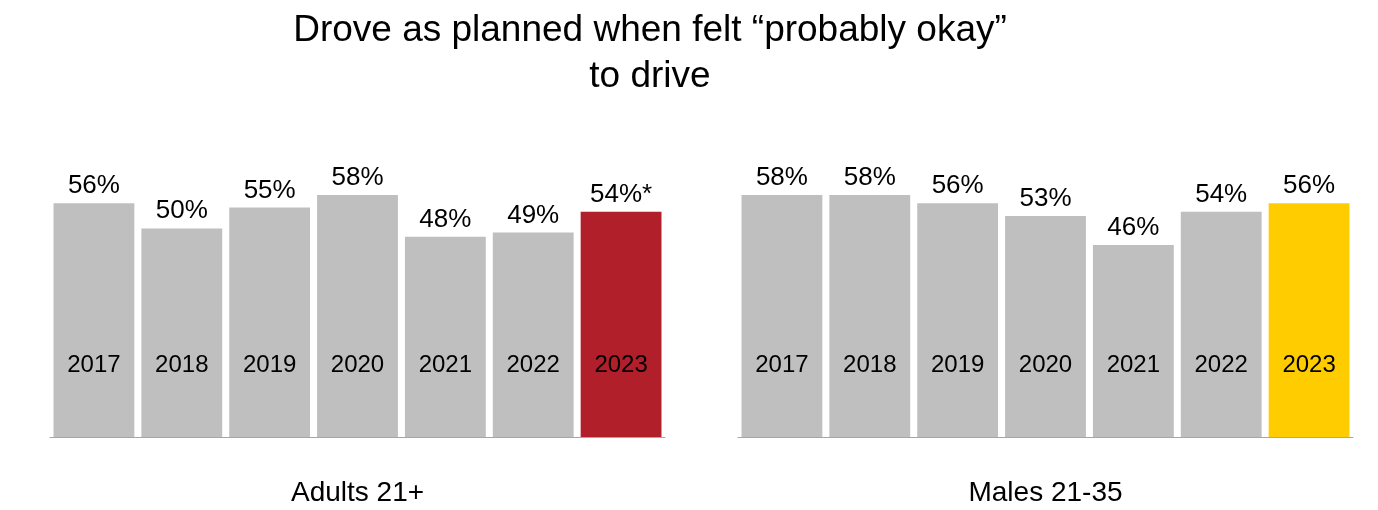 This screenshot has height=510, width=1378. I want to click on x-axis-title: Adults 21+, so click(357, 491).